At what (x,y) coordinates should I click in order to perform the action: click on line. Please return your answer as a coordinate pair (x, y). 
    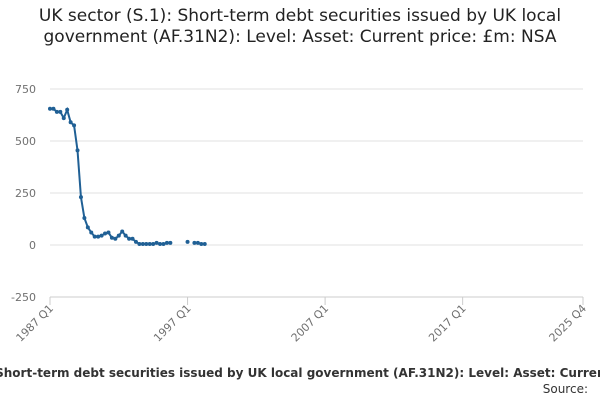
    Looking at the image, I should click on (127, 175).